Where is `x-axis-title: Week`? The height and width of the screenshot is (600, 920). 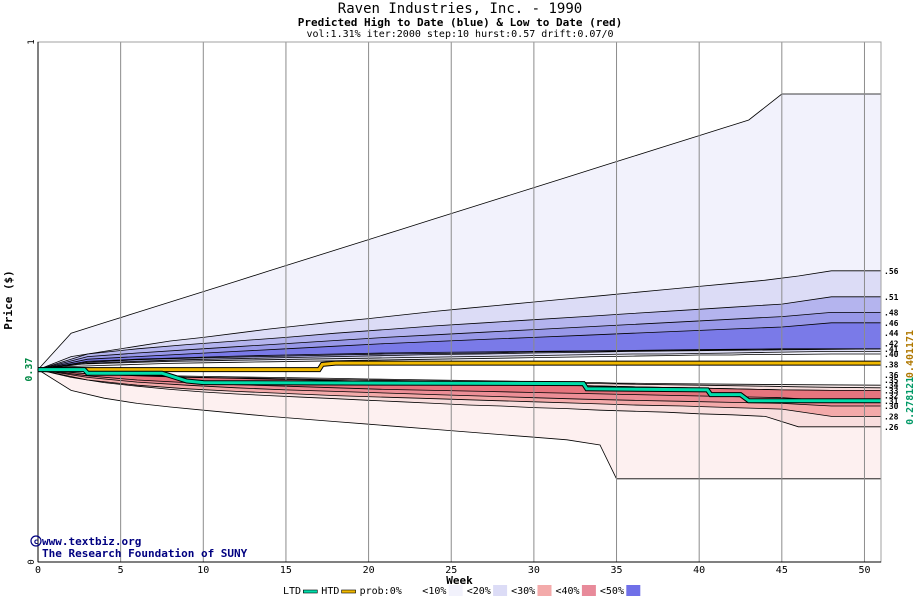
x-axis-title: Week is located at coordinates (459, 580).